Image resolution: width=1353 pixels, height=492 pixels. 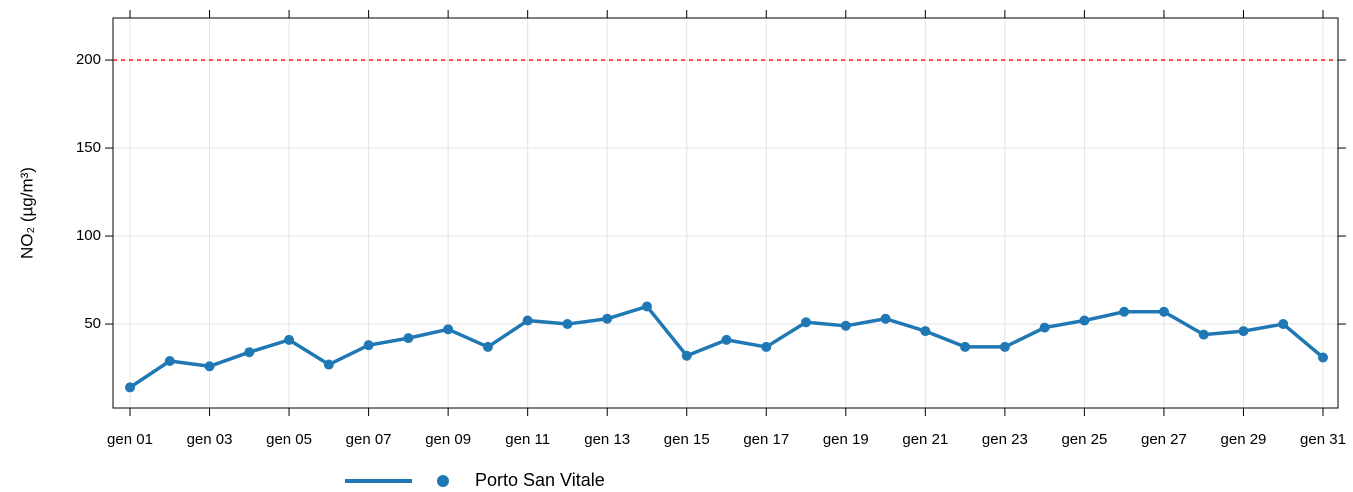 What do you see at coordinates (88, 59) in the screenshot?
I see `y-tick-label: 200` at bounding box center [88, 59].